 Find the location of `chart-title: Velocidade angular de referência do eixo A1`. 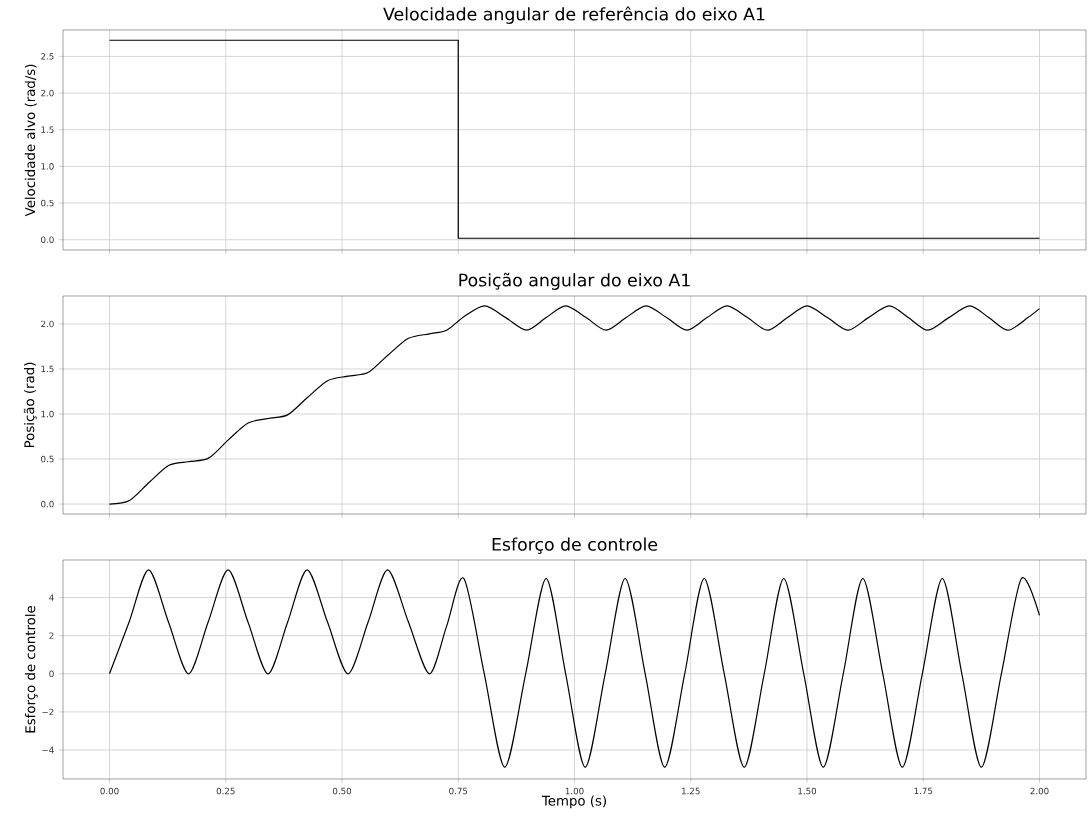

chart-title: Velocidade angular de referência do eixo A1 is located at coordinates (574, 15).